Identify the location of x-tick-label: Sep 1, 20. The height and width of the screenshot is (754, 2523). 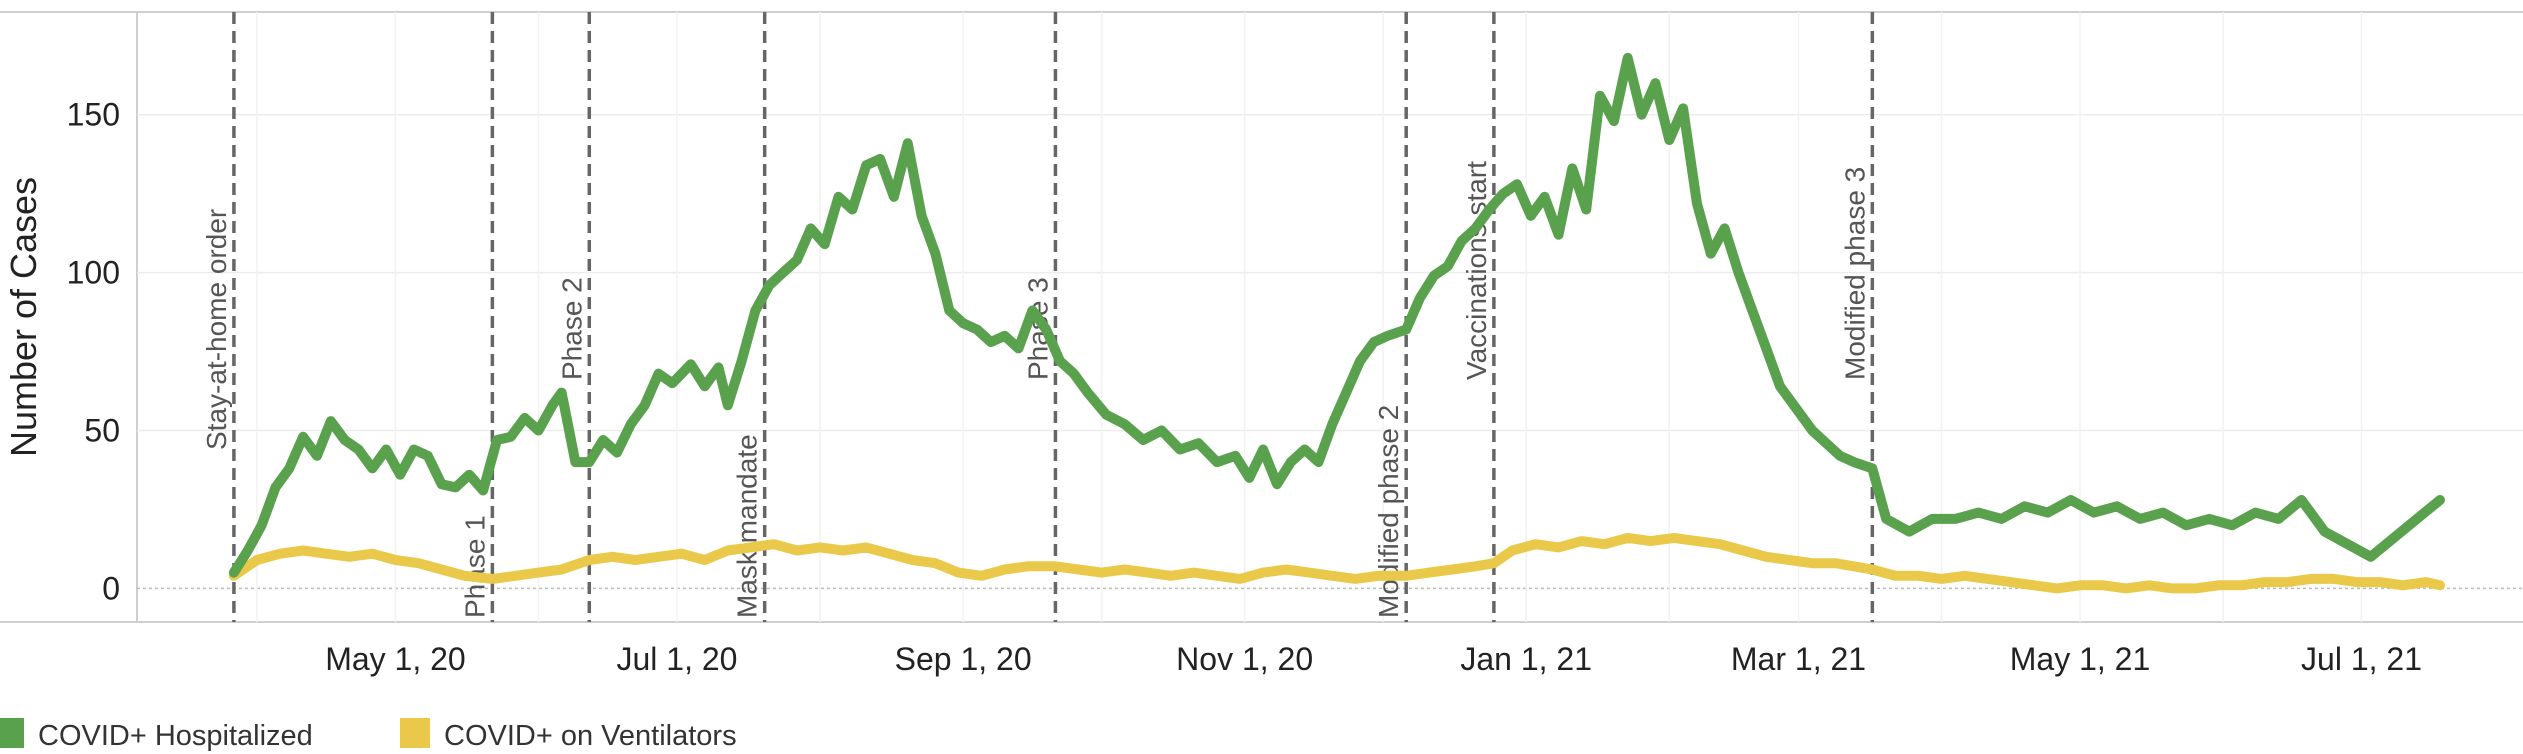
(963, 659).